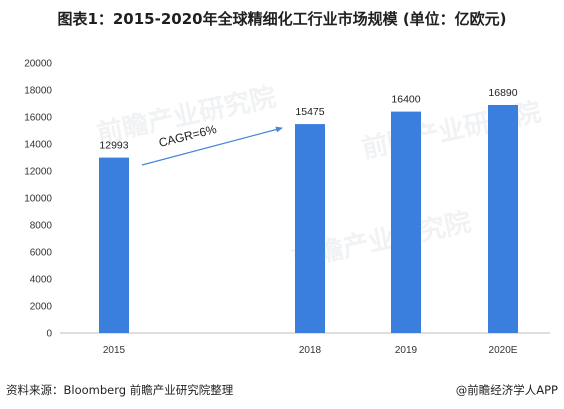 The height and width of the screenshot is (409, 564). I want to click on cagr-annotation: CAGR=6%, so click(212, 144).